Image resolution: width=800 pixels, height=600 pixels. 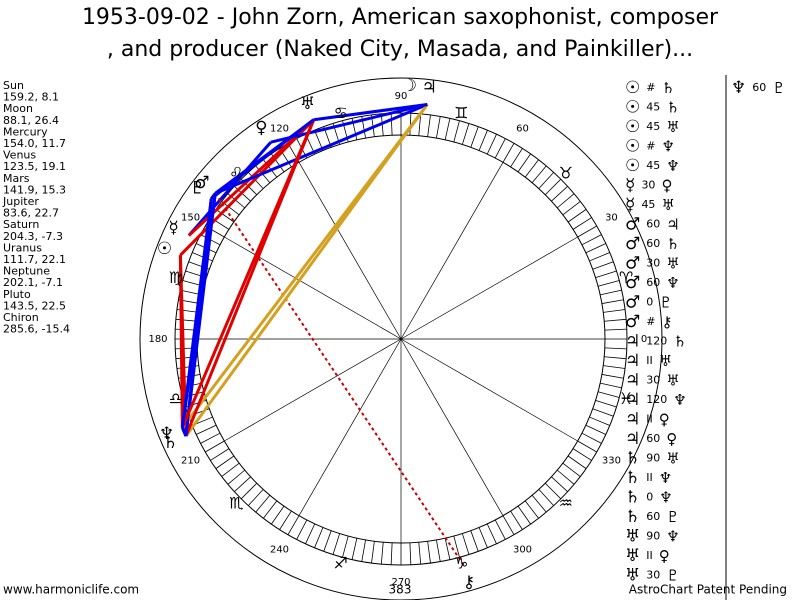 I want to click on aspect-entry: ♅ 30 ♇, so click(x=652, y=576).